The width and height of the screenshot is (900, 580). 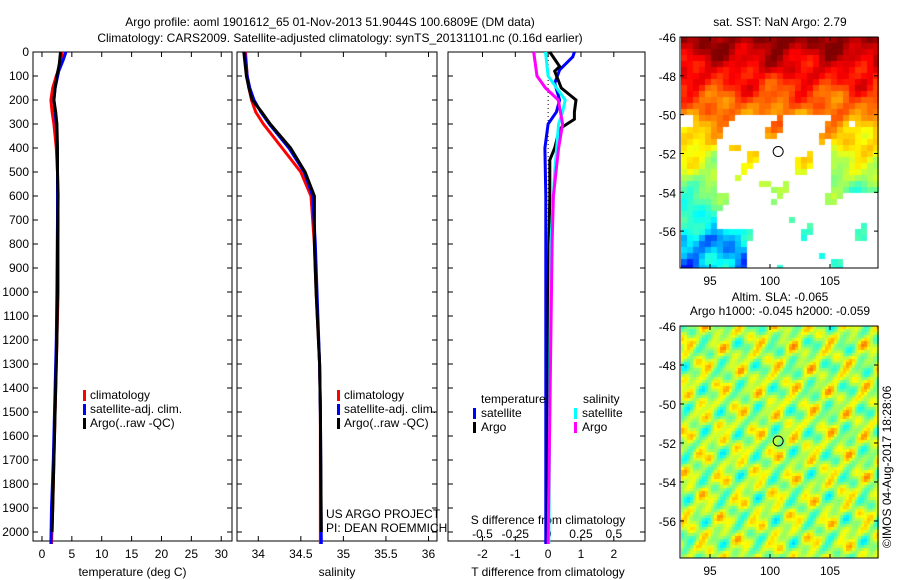 I want to click on x-tick-label: 5, so click(x=72, y=554).